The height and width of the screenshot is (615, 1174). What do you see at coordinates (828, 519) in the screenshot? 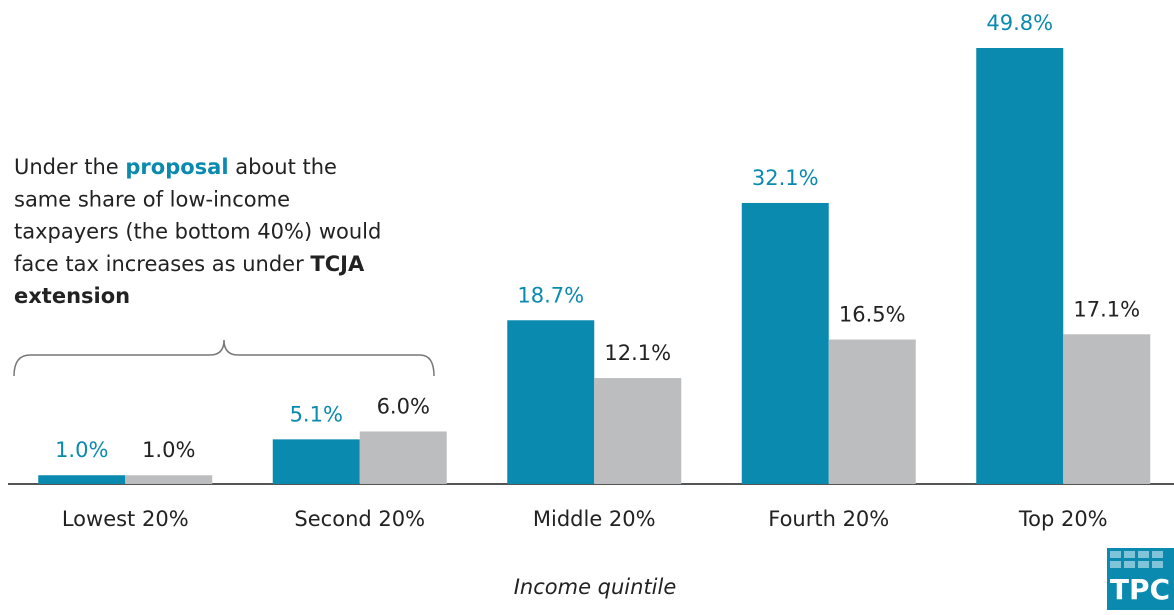
I see `x-tick-label: Fourth 20%` at bounding box center [828, 519].